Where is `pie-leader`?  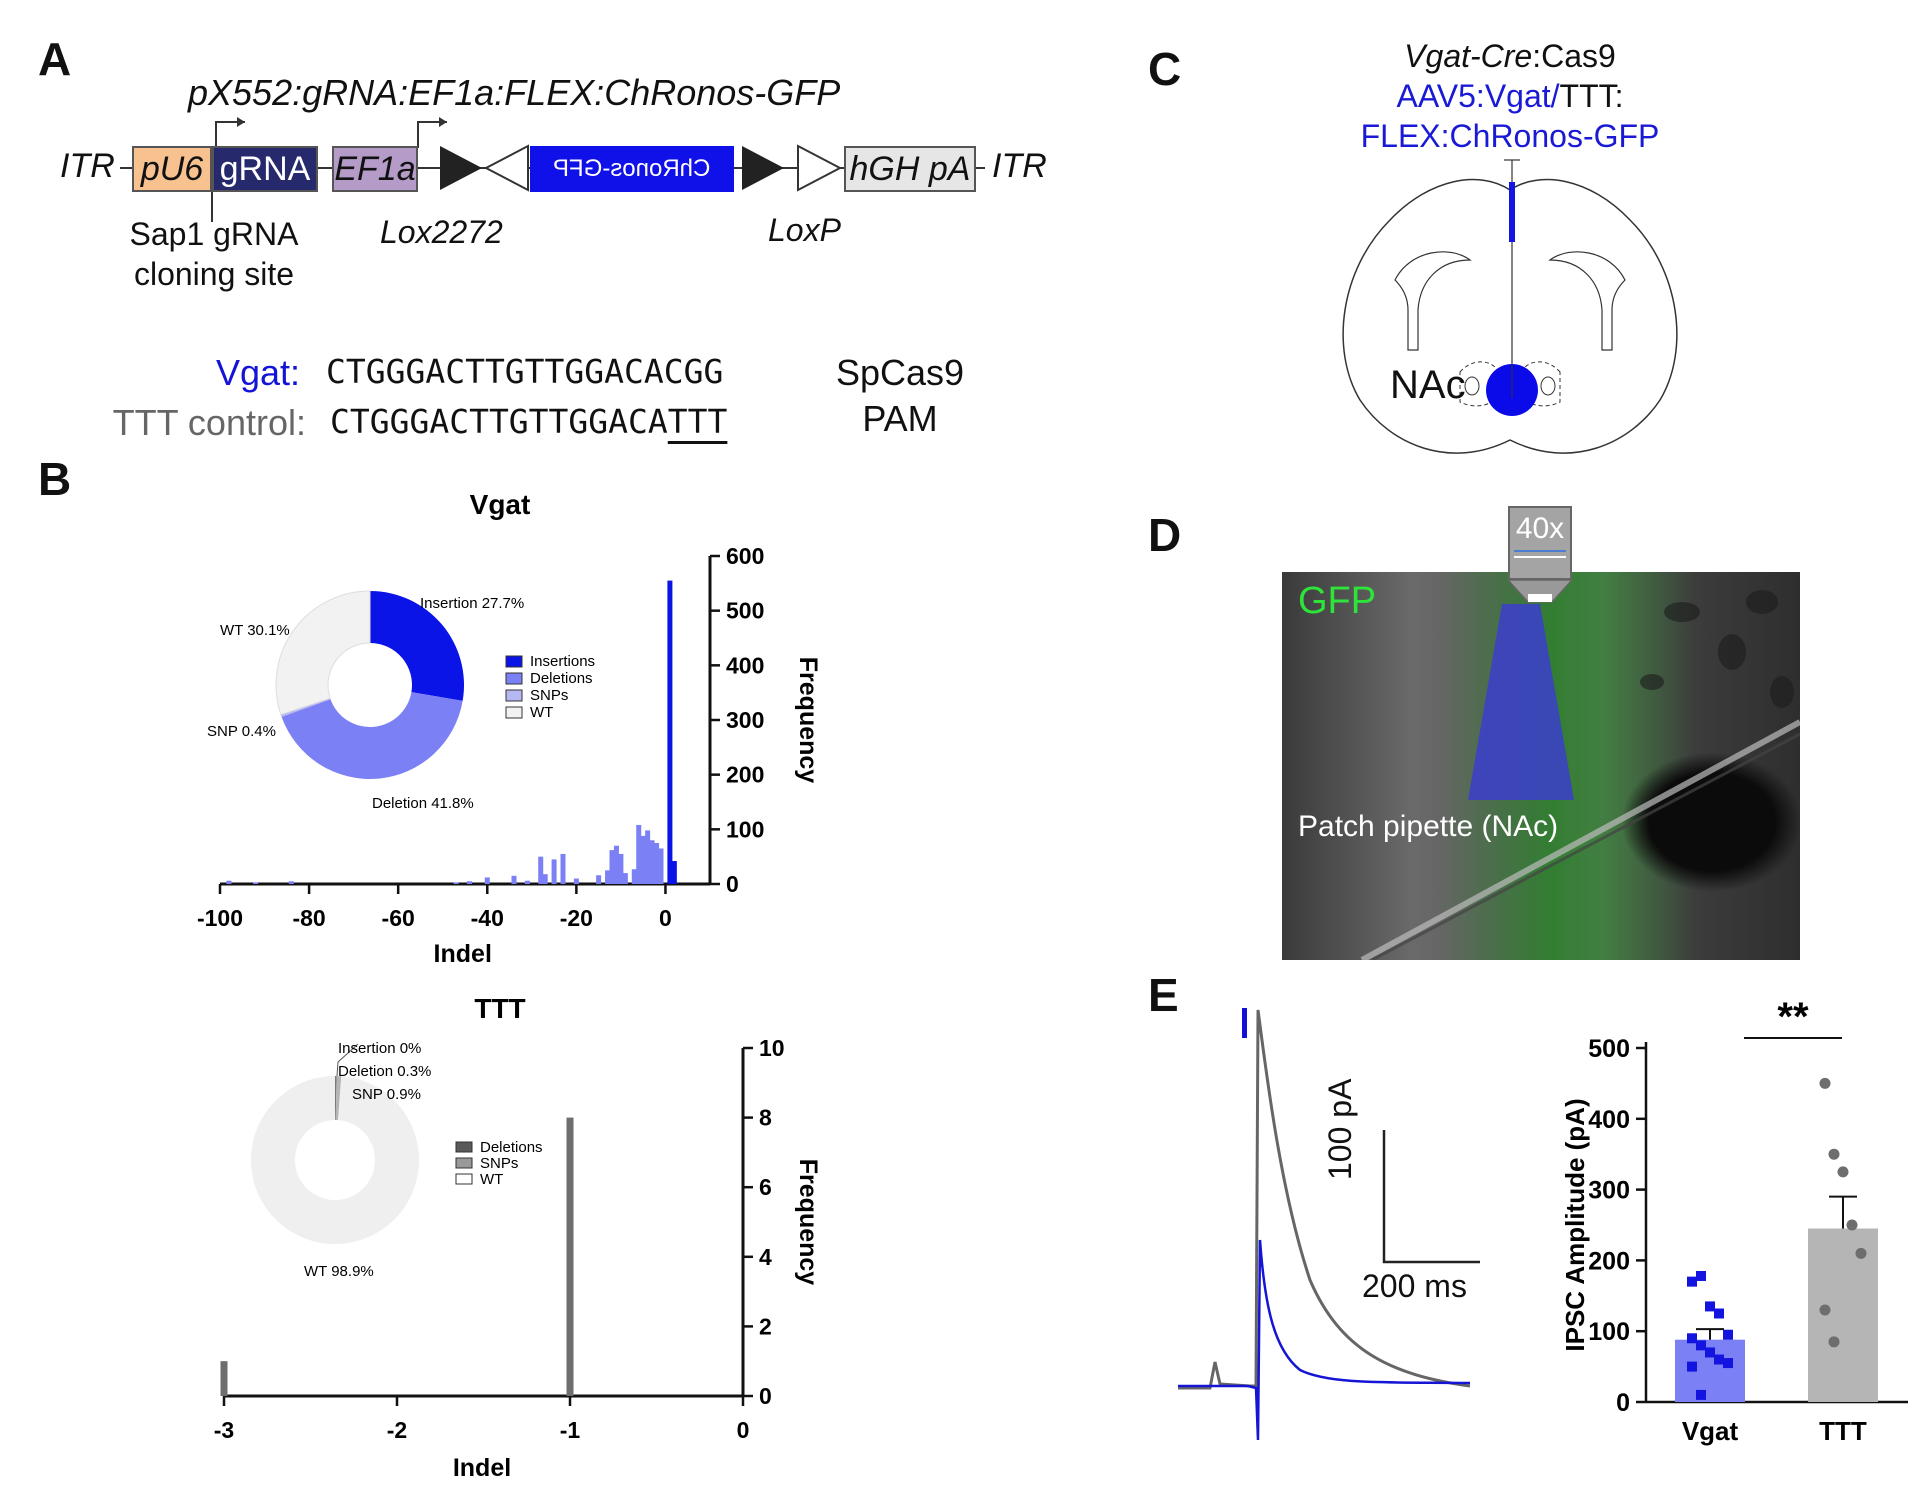 pie-leader is located at coordinates (348, 1053).